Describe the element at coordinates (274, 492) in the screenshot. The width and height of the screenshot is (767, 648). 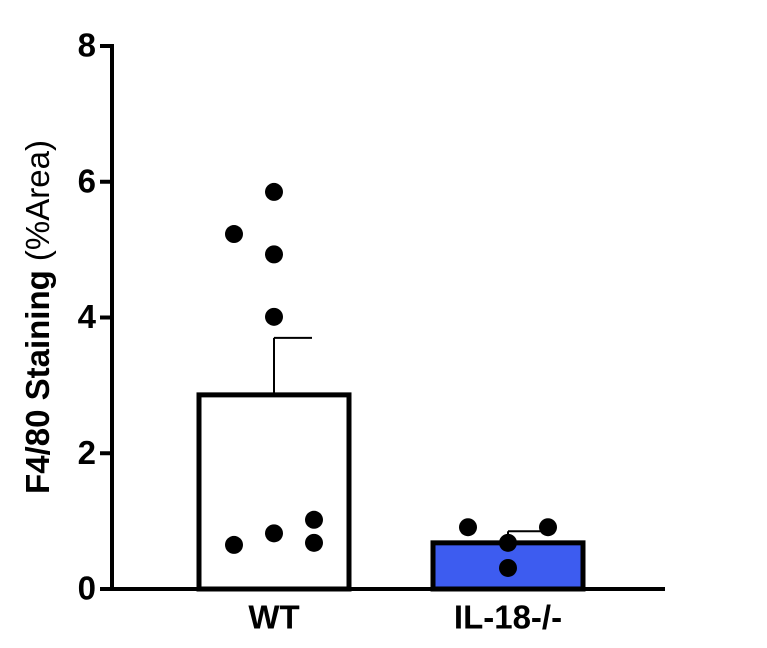
I see `bar` at that location.